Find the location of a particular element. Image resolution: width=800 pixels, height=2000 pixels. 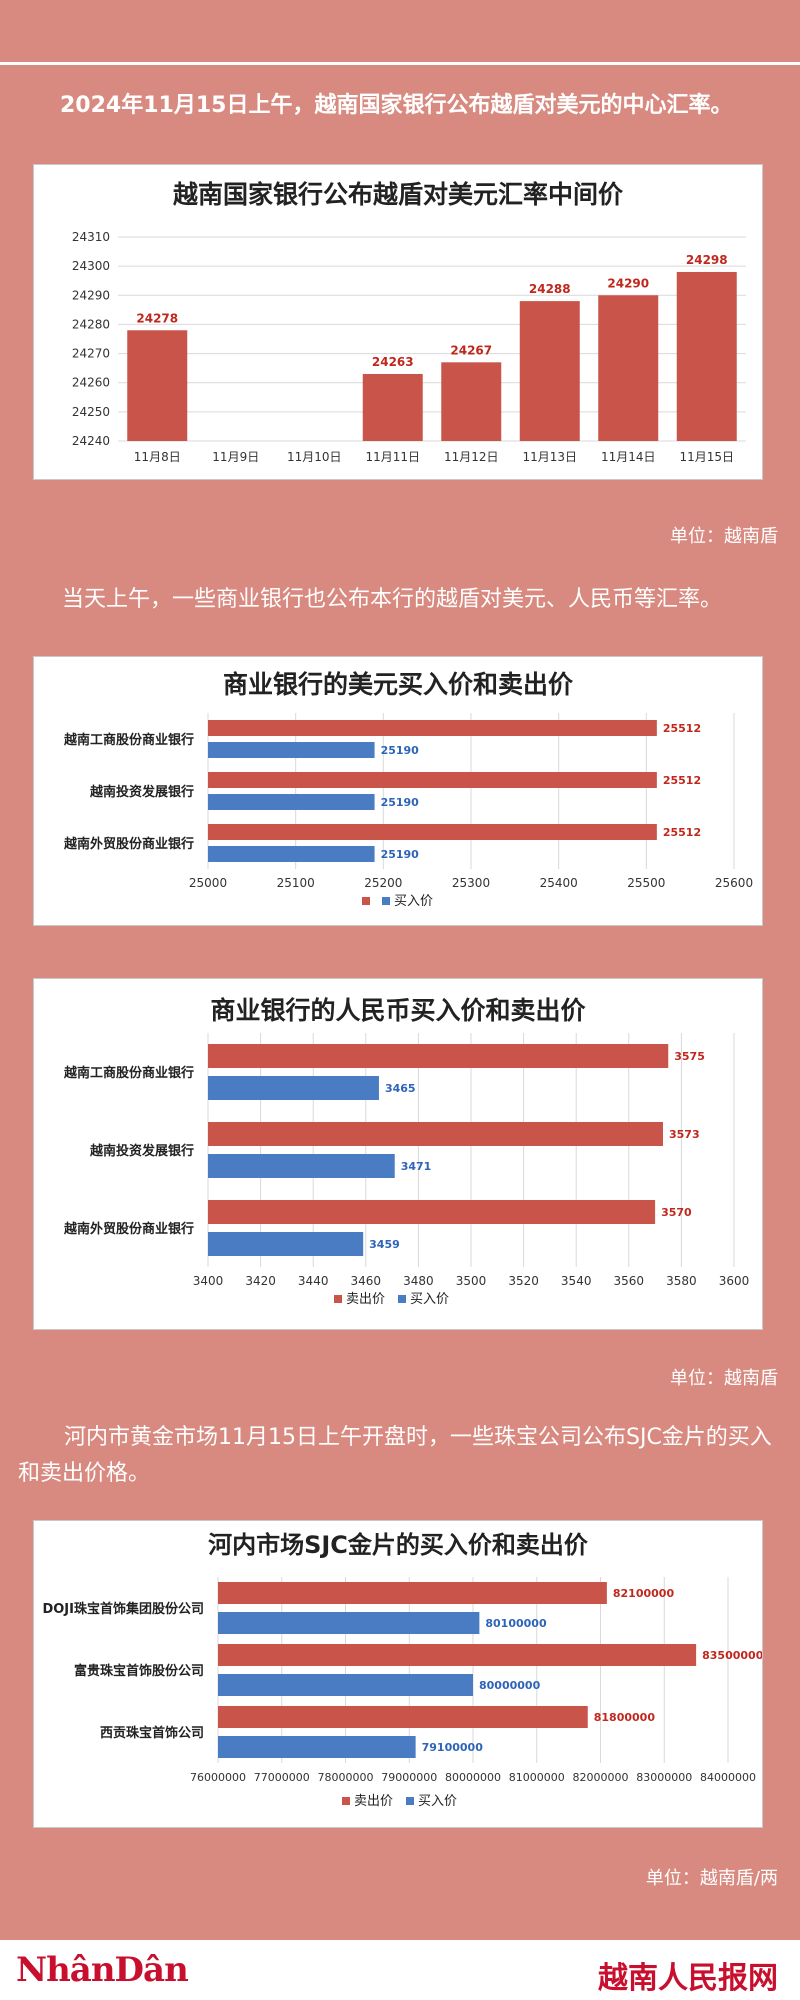

data-label: 3465 is located at coordinates (400, 1088).